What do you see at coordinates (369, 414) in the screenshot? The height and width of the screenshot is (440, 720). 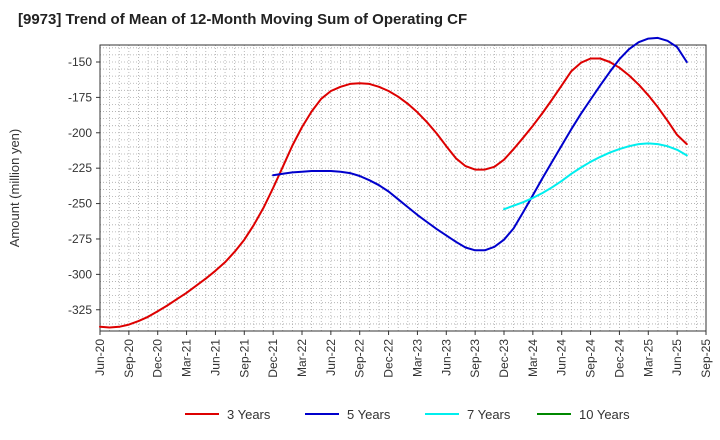 I see `legend-label: 5 Years` at bounding box center [369, 414].